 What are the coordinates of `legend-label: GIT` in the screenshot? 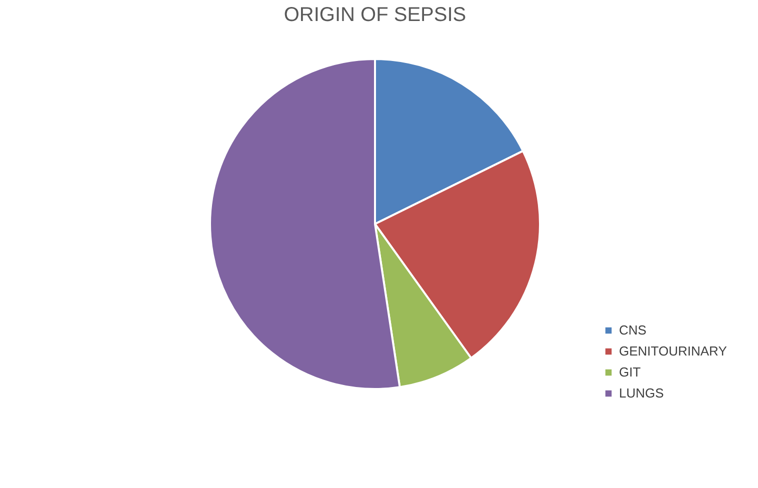 It's located at (630, 372).